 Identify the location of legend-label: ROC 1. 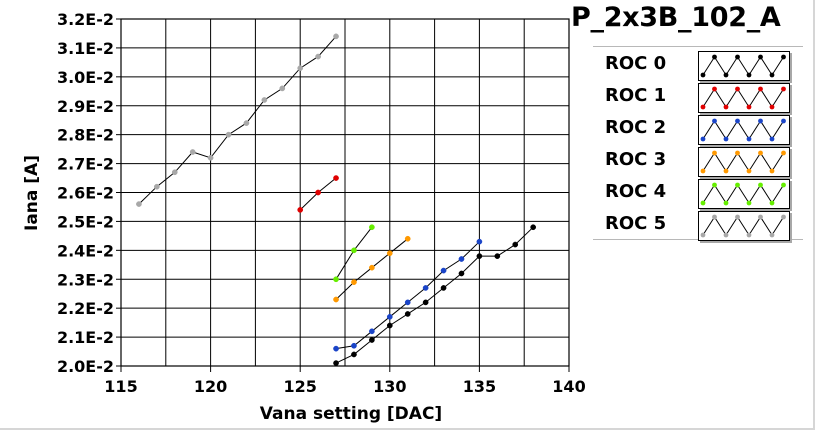
(636, 95).